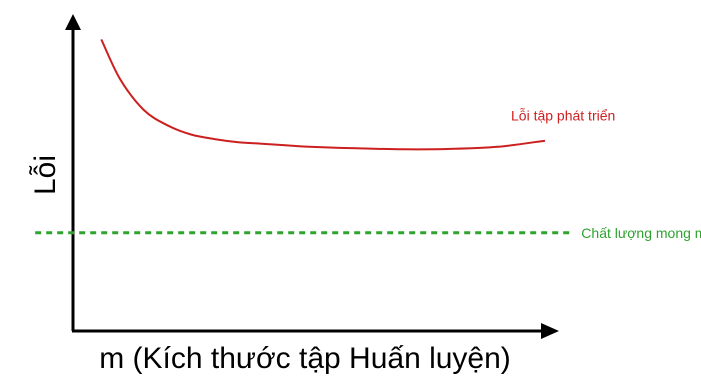 This screenshot has height=378, width=701. Describe the element at coordinates (563, 116) in the screenshot. I see `series-label-0: Lỗi tập phát triển` at that location.